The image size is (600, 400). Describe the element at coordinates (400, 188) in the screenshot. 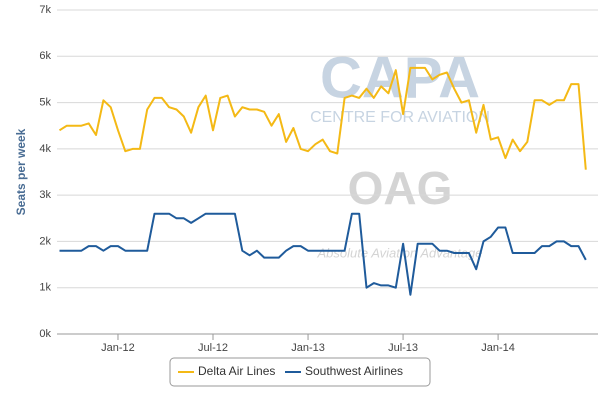

I see `watermark: OAG` at that location.